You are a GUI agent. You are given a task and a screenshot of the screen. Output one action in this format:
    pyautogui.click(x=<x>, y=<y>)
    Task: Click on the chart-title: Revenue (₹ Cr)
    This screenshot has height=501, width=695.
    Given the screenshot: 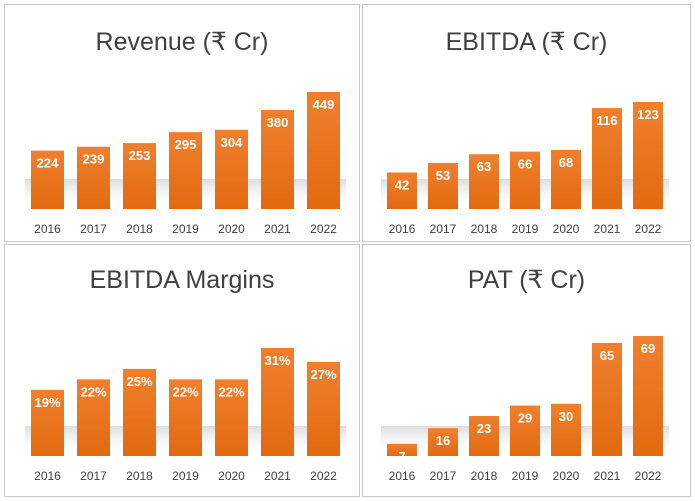 What is the action you would take?
    pyautogui.click(x=182, y=42)
    